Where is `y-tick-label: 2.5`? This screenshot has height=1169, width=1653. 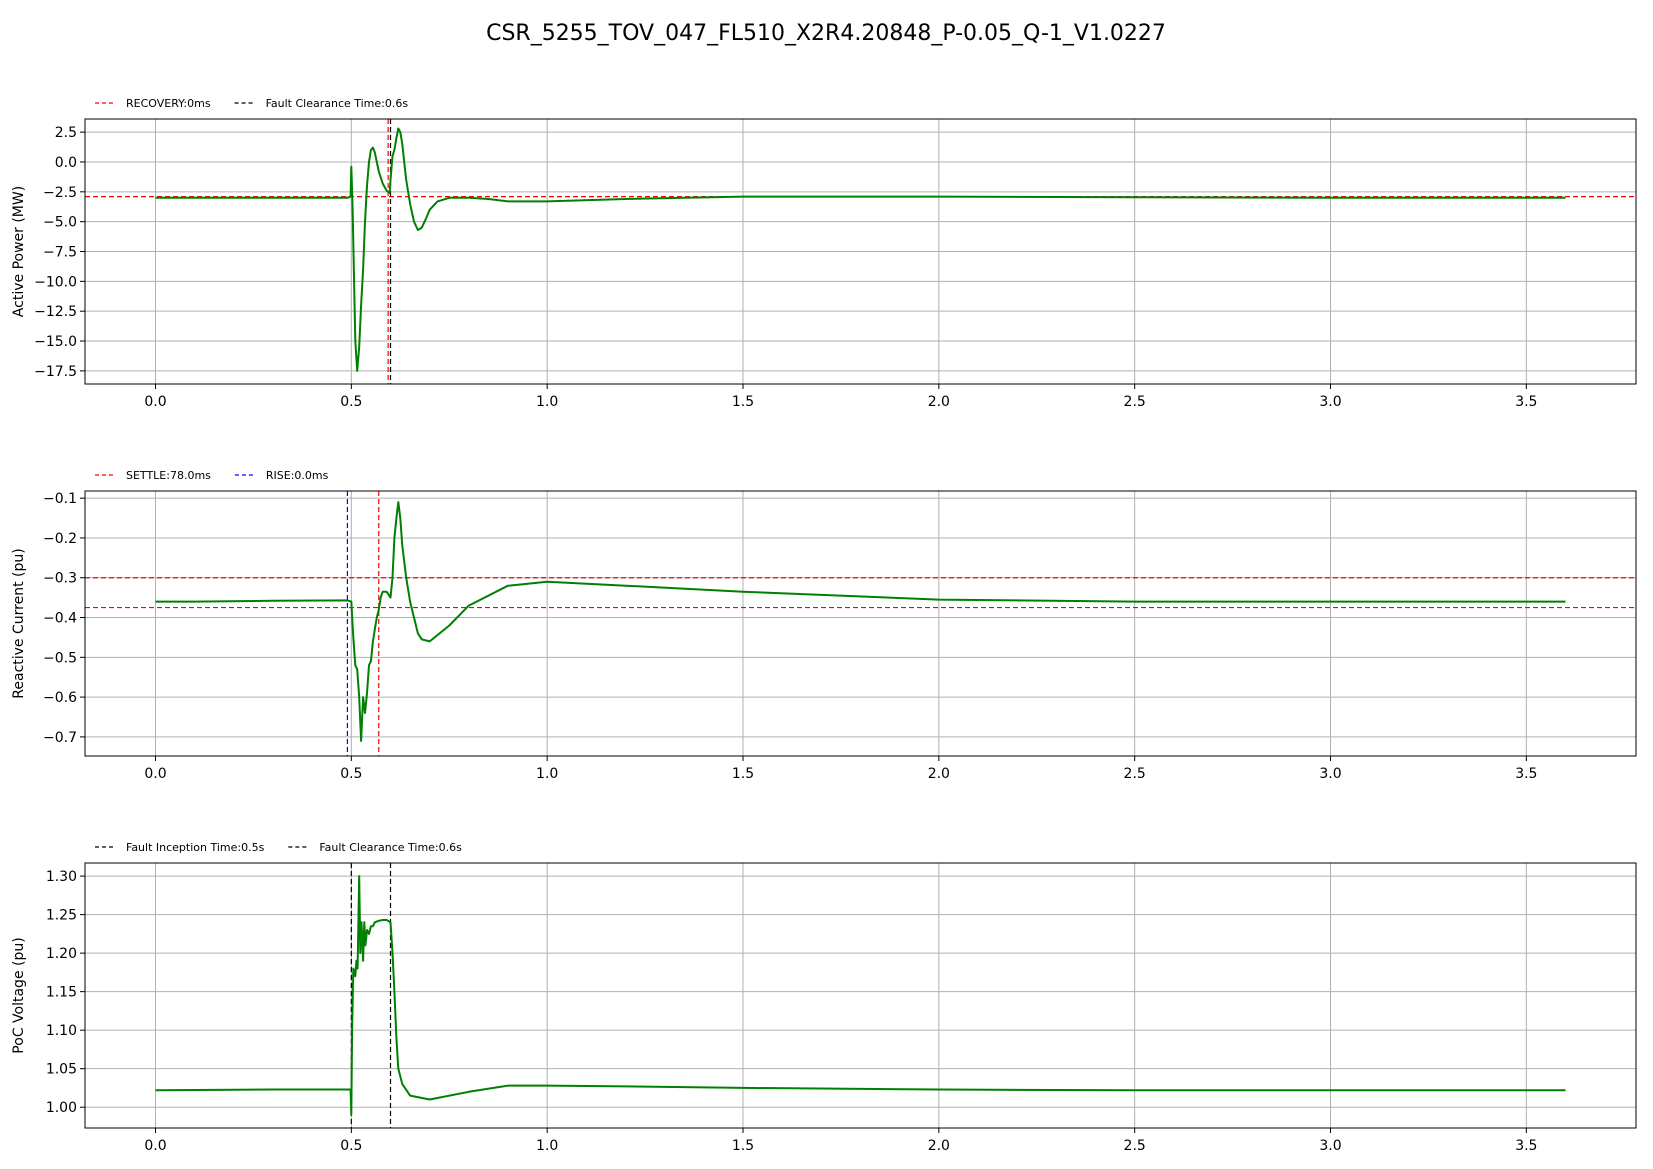 y-tick-label: 2.5 is located at coordinates (66, 133).